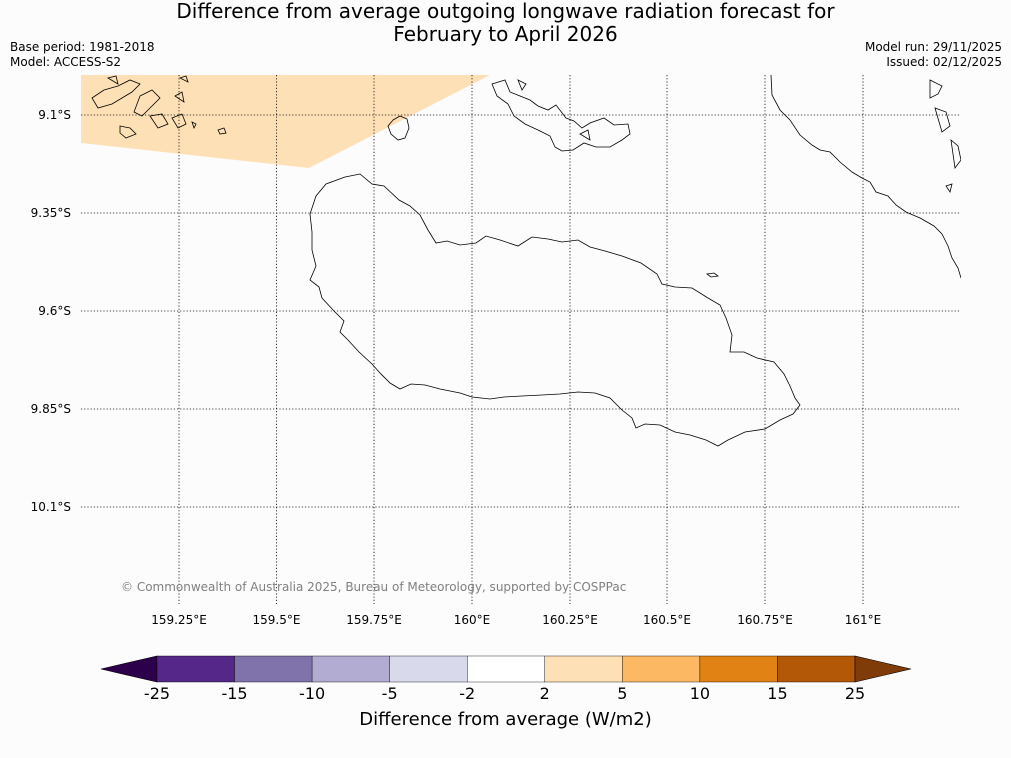 Image resolution: width=1011 pixels, height=758 pixels. Describe the element at coordinates (944, 62) in the screenshot. I see `issued-date: Issued: 02/12/2025` at that location.